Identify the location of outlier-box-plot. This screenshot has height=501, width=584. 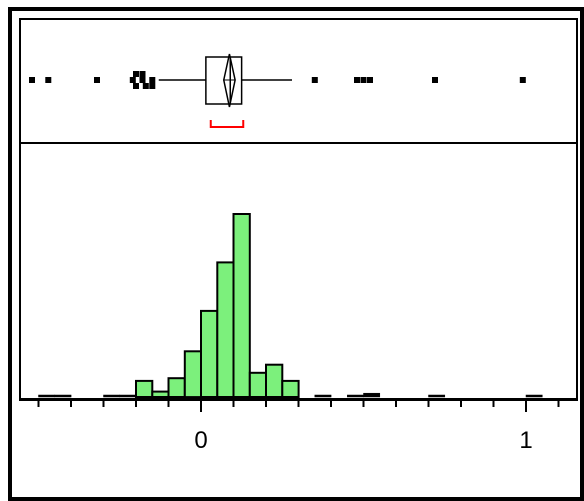
(277, 90).